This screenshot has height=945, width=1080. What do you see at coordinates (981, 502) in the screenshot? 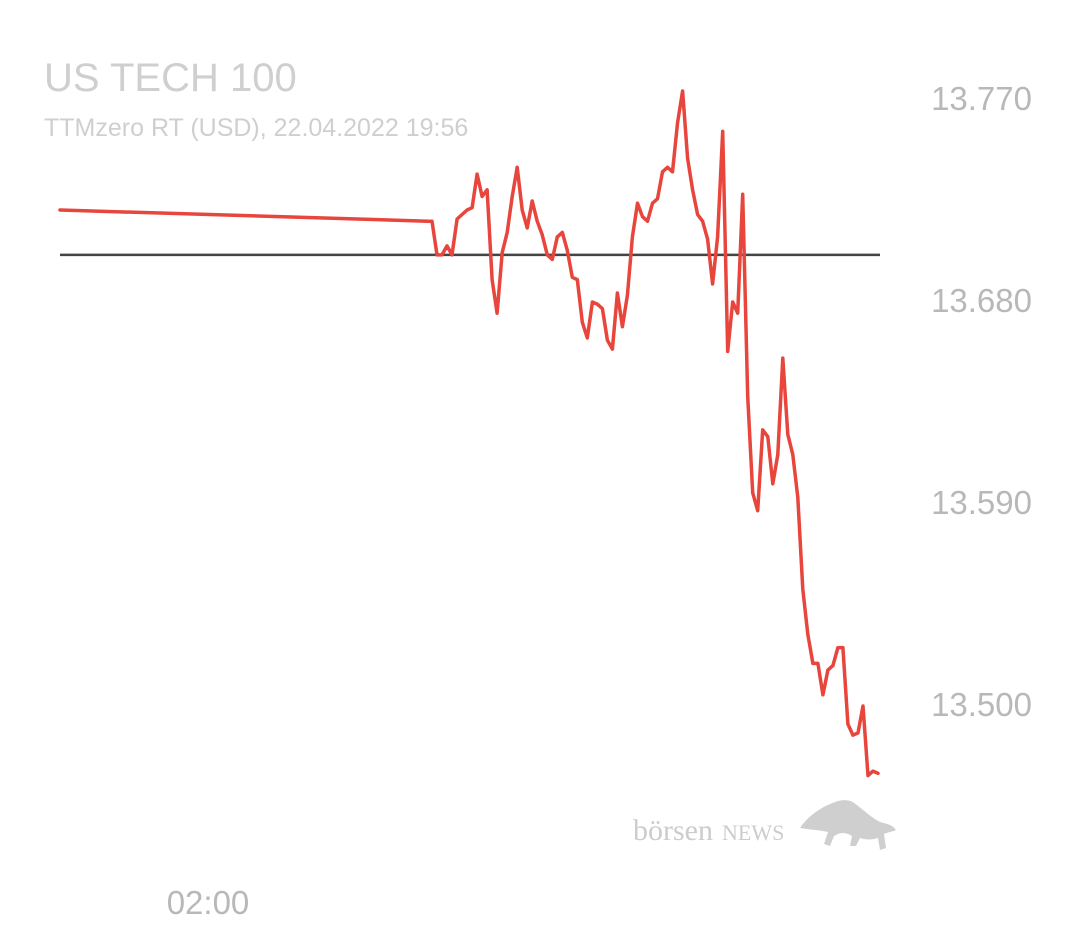
I see `y-tick-label: 13.590` at bounding box center [981, 502].